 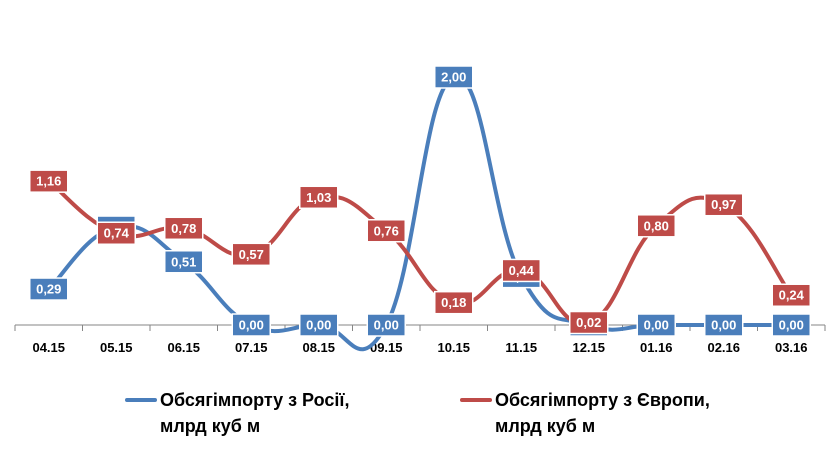 I want to click on data-label-russia: 0,29, so click(x=49, y=289).